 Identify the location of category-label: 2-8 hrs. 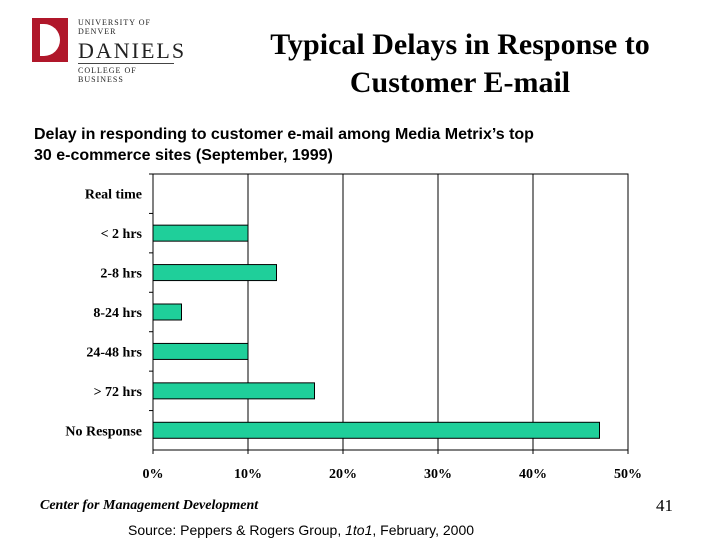
(121, 274).